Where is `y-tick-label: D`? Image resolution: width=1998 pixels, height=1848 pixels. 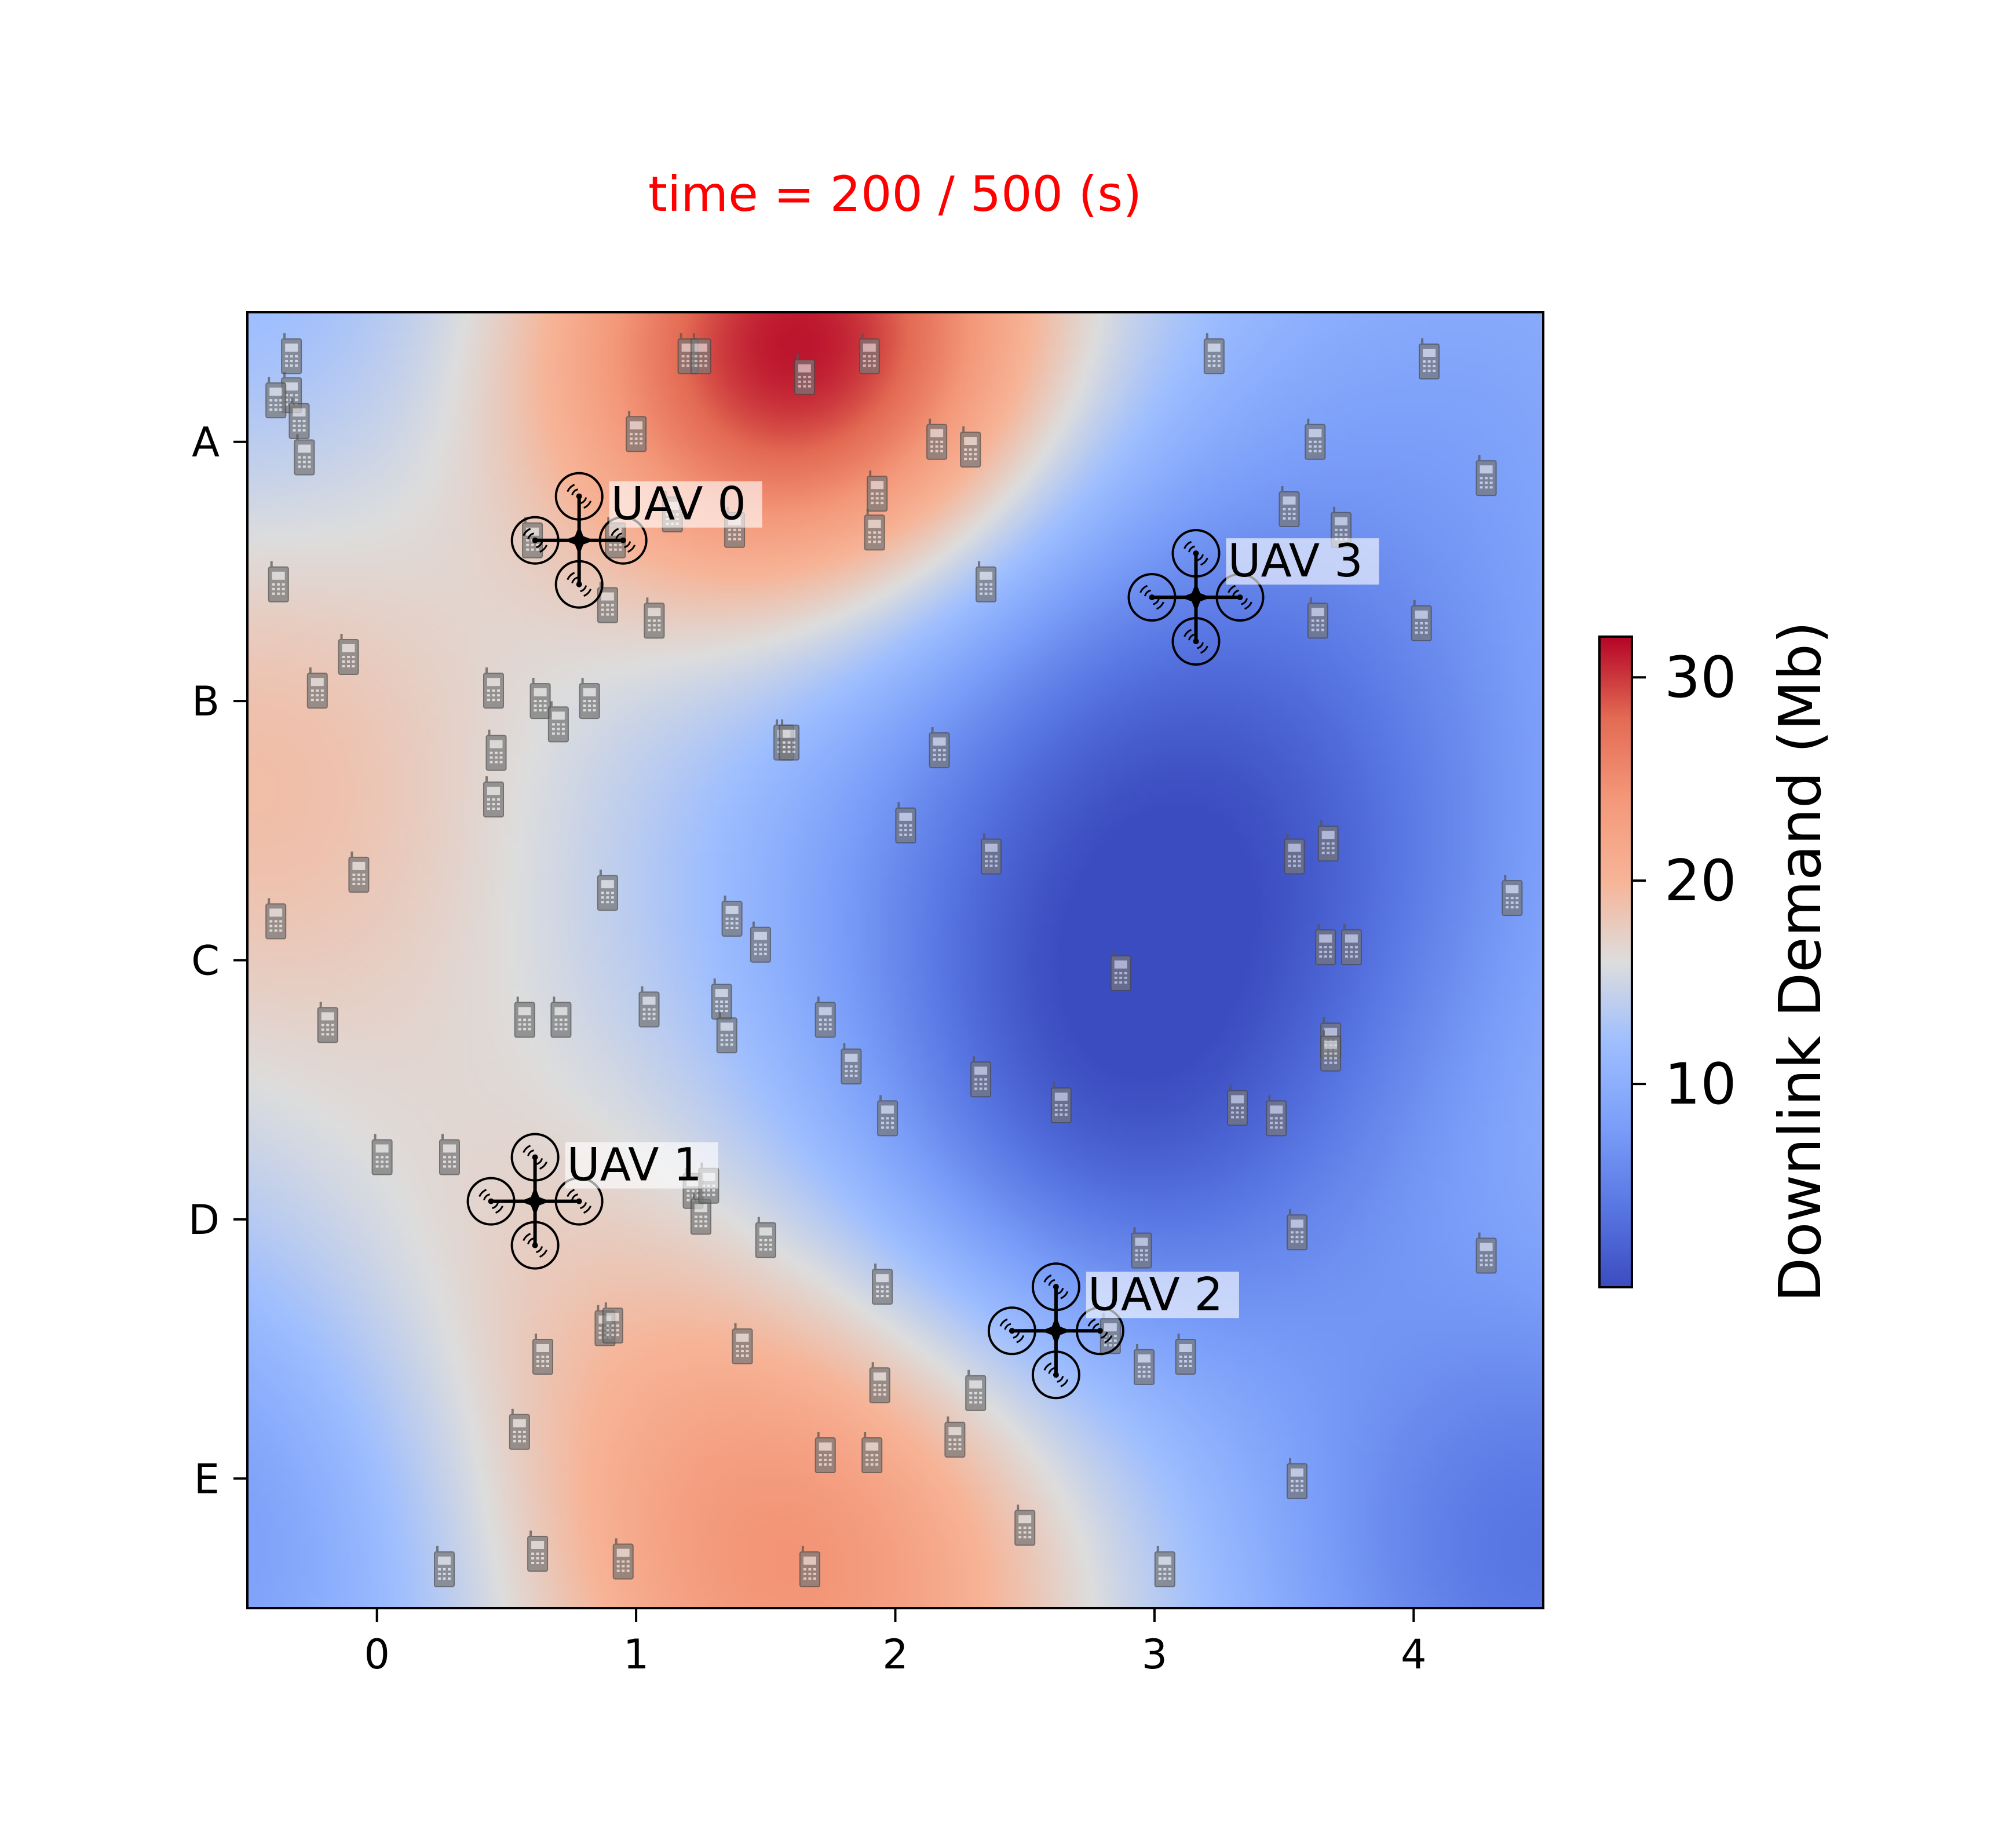
y-tick-label: D is located at coordinates (204, 1220).